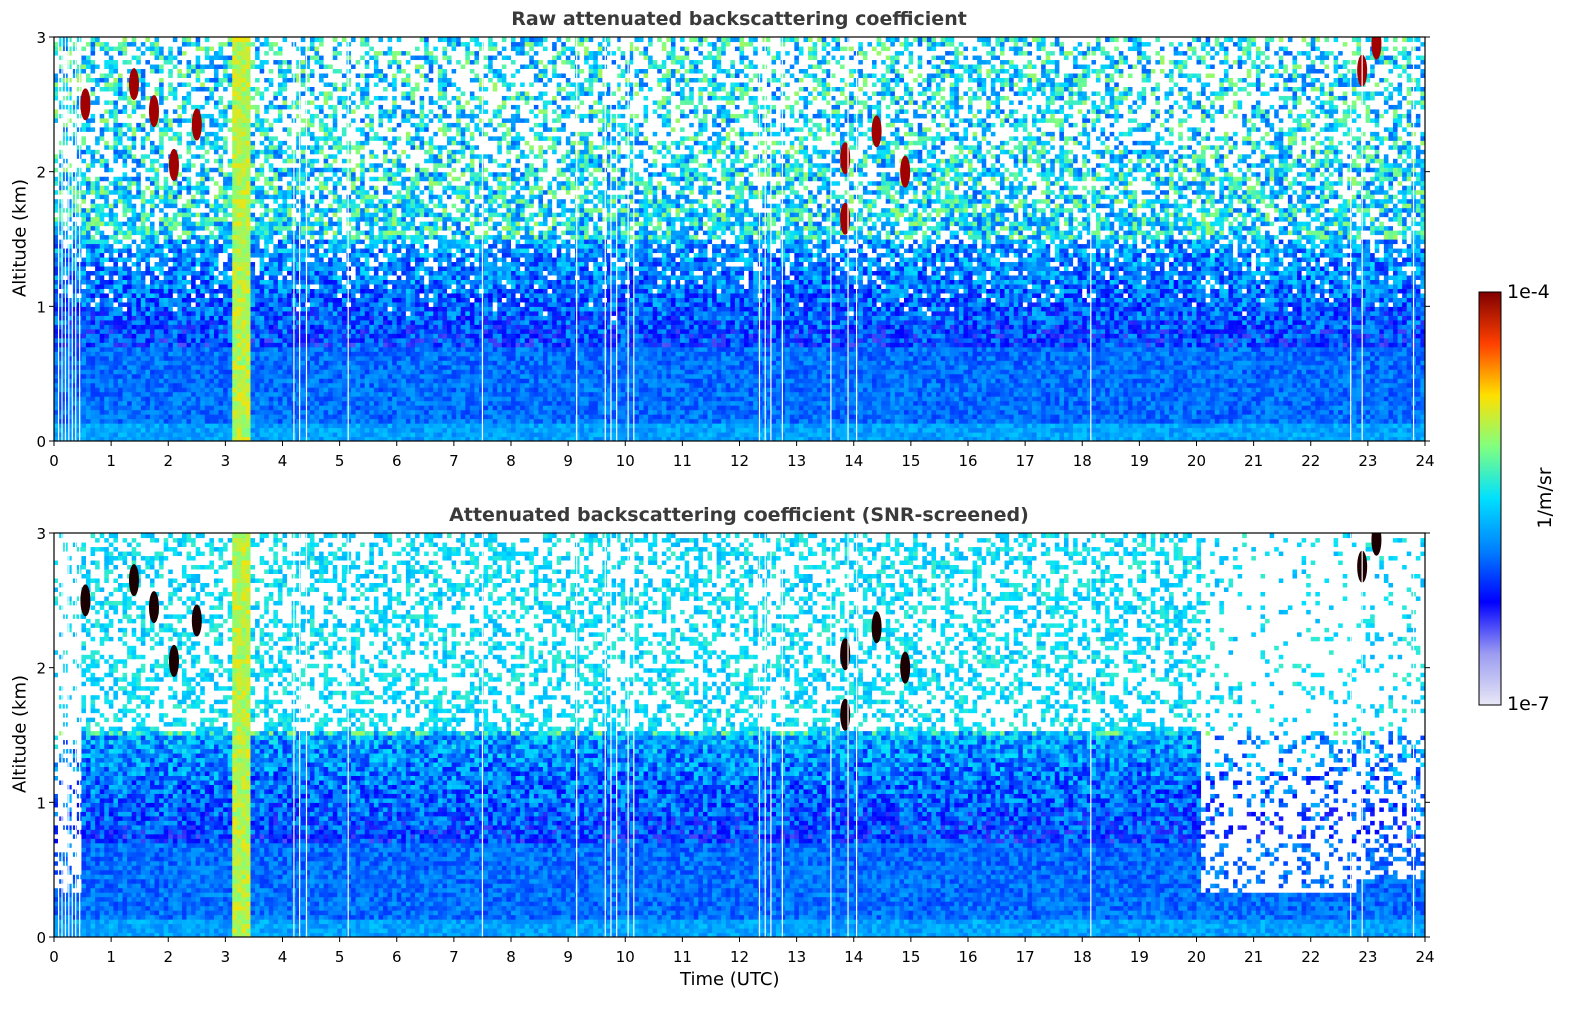 This screenshot has height=1020, width=1595. Describe the element at coordinates (283, 461) in the screenshot. I see `top-x-tick-label: 4` at that location.